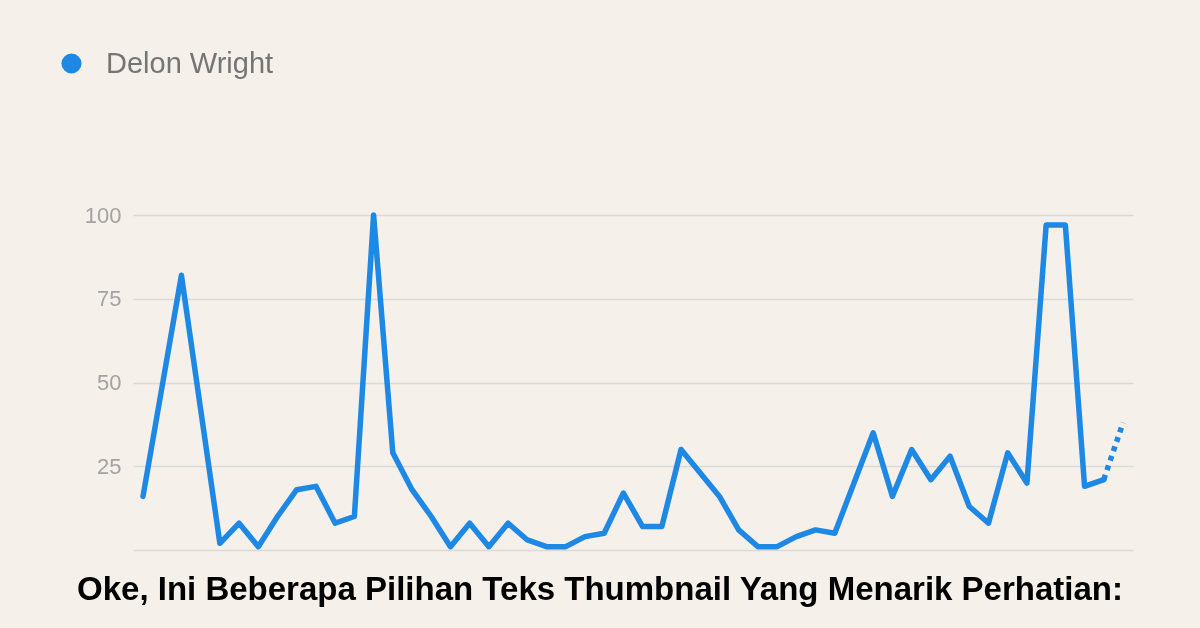 This screenshot has height=628, width=1200. I want to click on y-tick-label: 25, so click(109, 466).